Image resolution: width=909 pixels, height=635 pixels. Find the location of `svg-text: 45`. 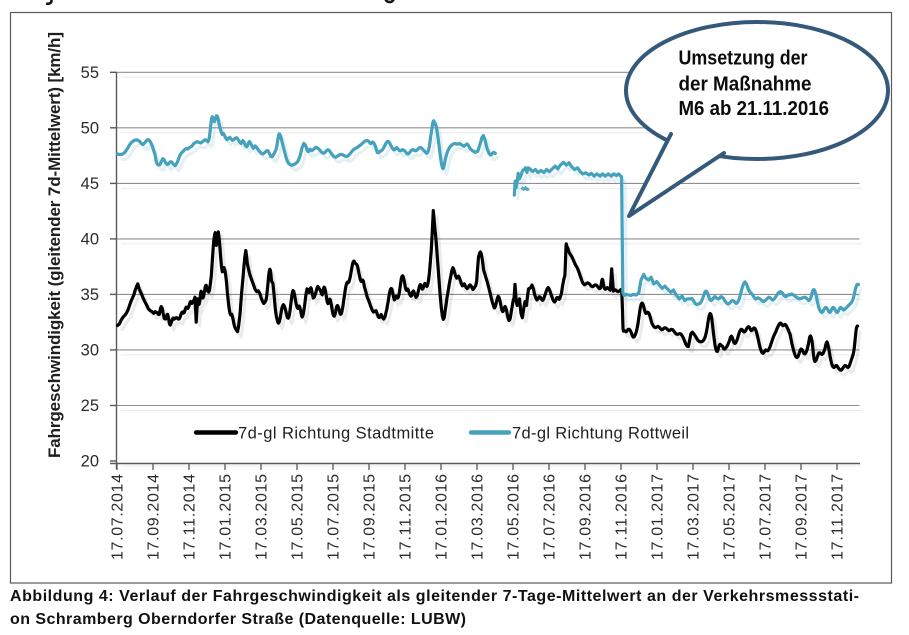

svg-text: 45 is located at coordinates (90, 184).